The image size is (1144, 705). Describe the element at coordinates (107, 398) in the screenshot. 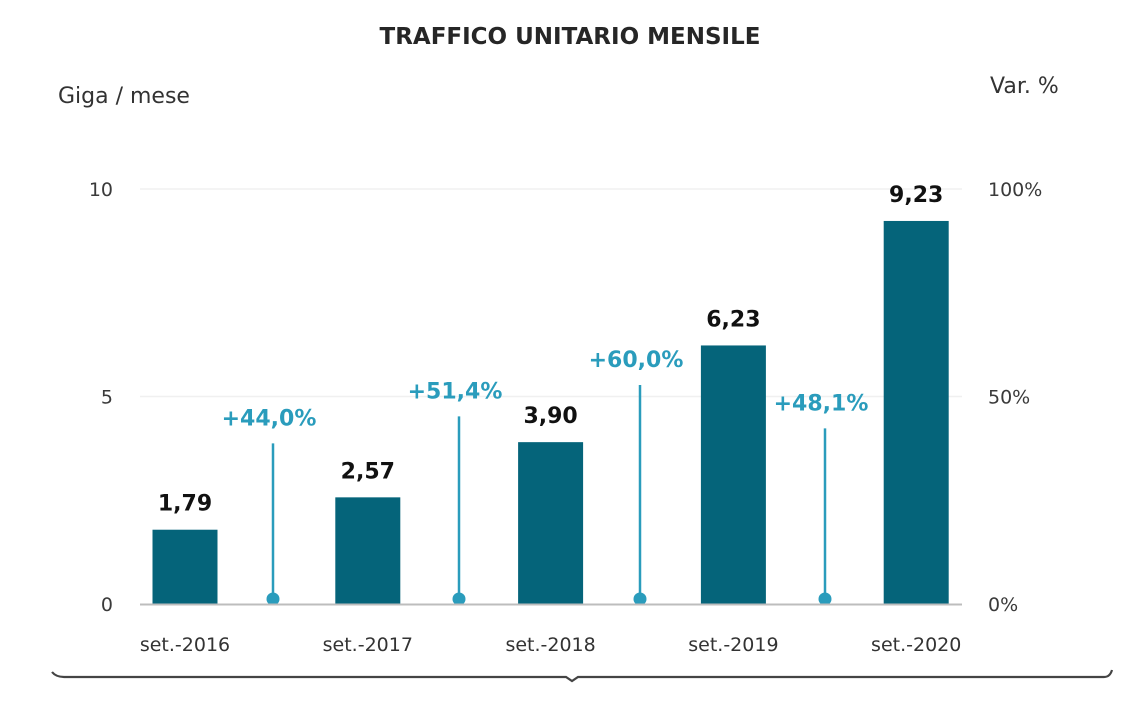

I see `y-tick-label: 5` at that location.